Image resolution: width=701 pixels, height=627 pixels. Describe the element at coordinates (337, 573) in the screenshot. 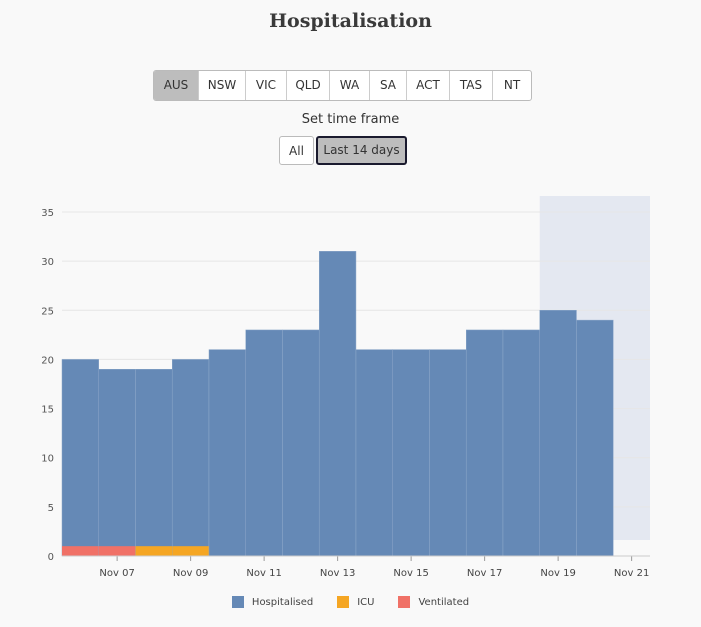

I see `x-tick-label: Nov 13` at that location.